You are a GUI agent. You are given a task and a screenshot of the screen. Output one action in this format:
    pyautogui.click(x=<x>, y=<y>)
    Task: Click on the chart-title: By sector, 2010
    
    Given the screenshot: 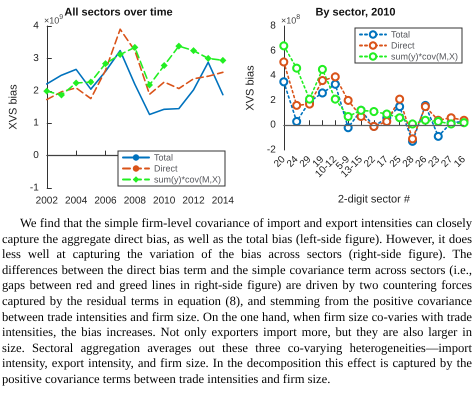 What is the action you would take?
    pyautogui.click(x=355, y=12)
    